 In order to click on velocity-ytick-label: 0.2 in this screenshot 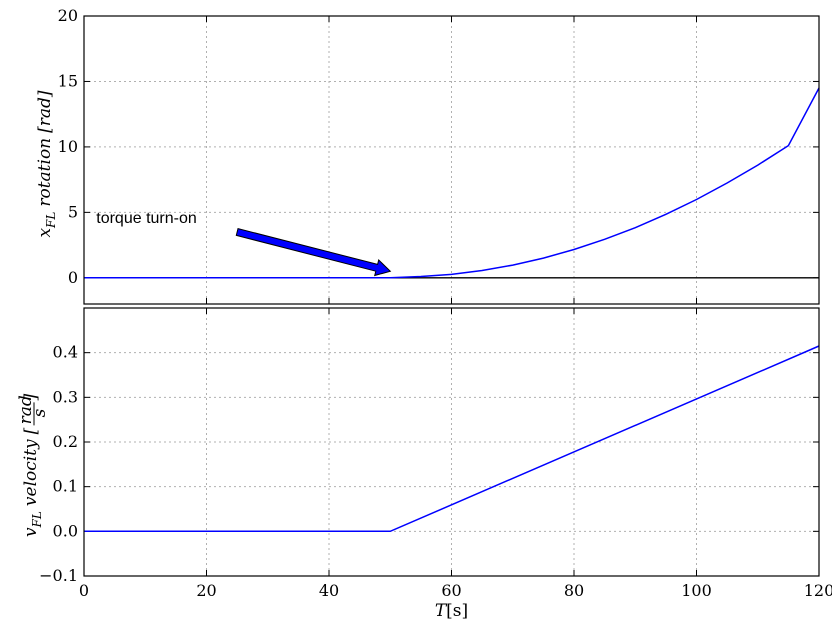, I will do `click(65, 441)`.